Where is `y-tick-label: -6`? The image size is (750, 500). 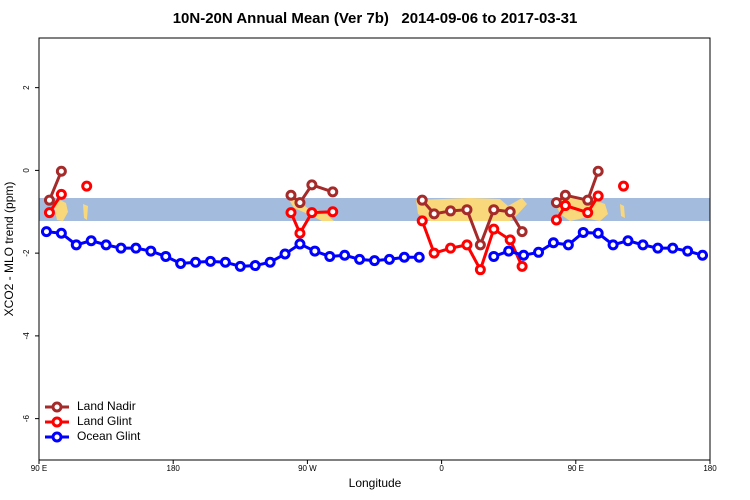
y-tick-label: -6 is located at coordinates (26, 419).